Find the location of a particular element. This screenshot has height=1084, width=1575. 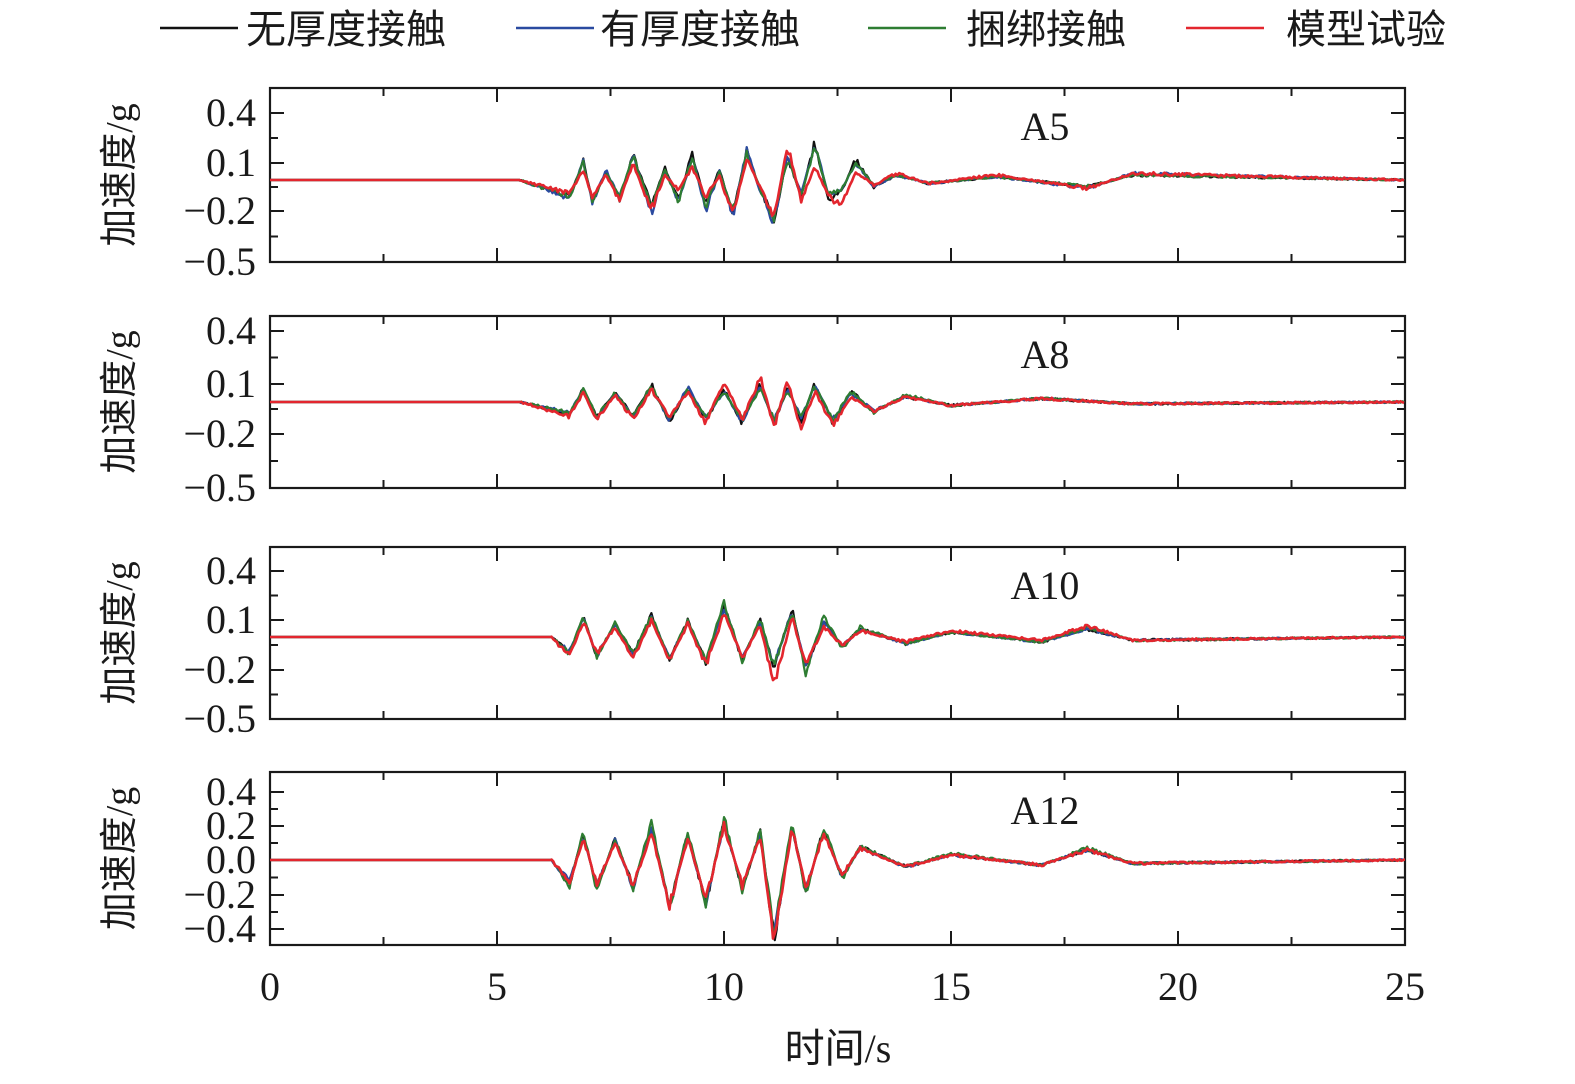

legend-item-4: 模型试验 is located at coordinates (1316, 29).